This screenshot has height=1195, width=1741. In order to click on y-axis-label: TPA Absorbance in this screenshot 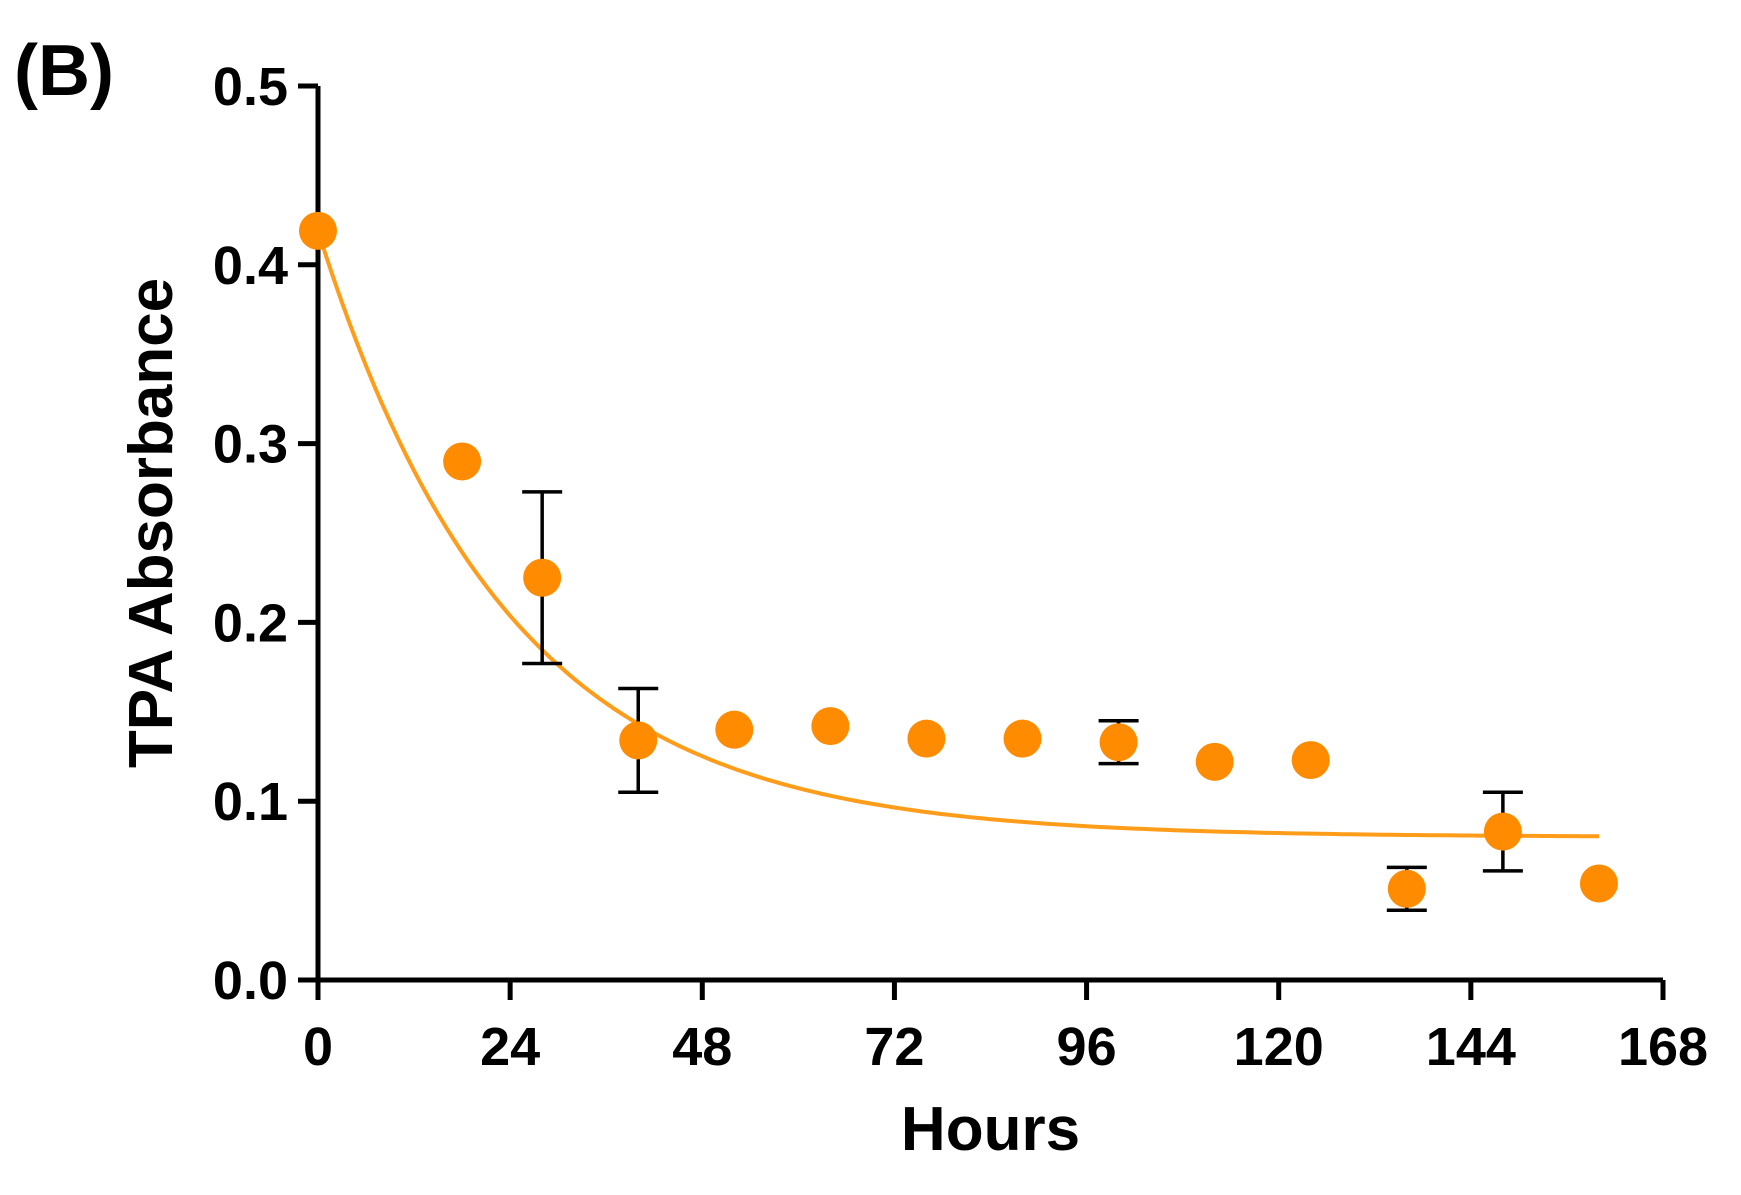, I will do `click(151, 523)`.